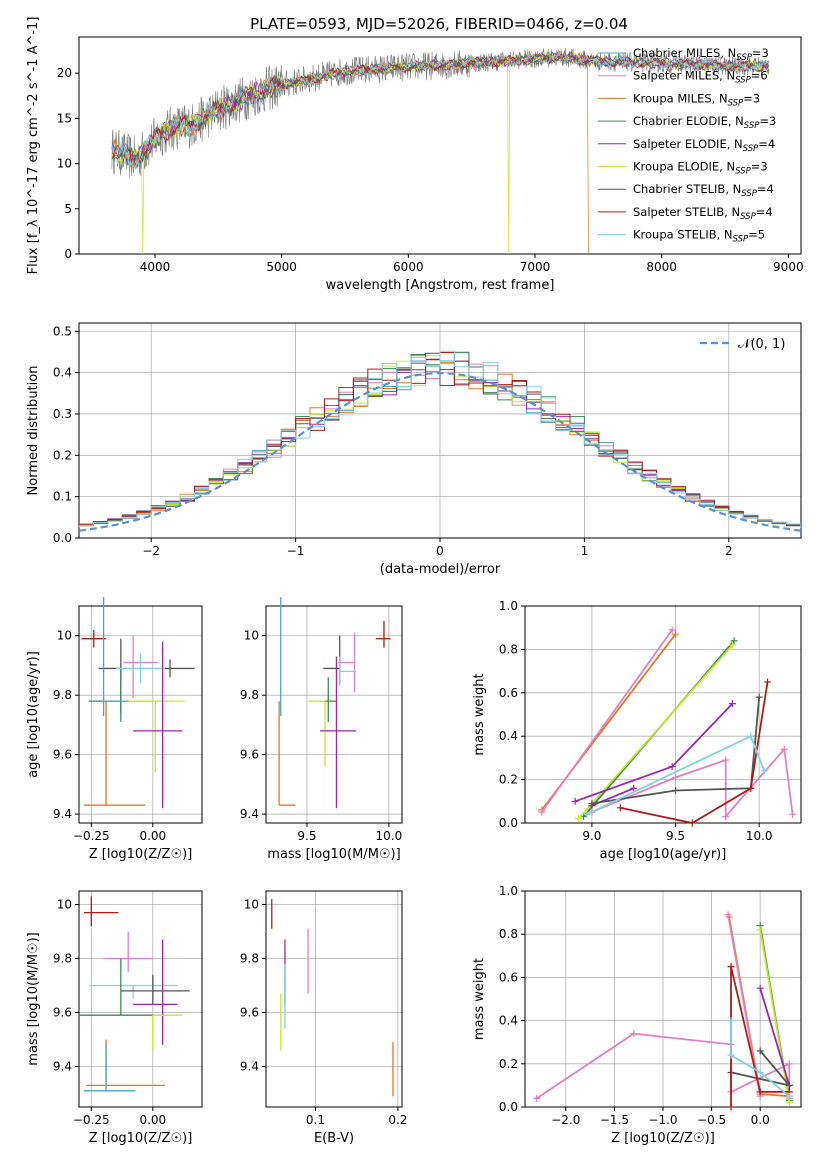  I want to click on legend-label: Chabrier STELIB, NSSP=4, so click(703, 190).